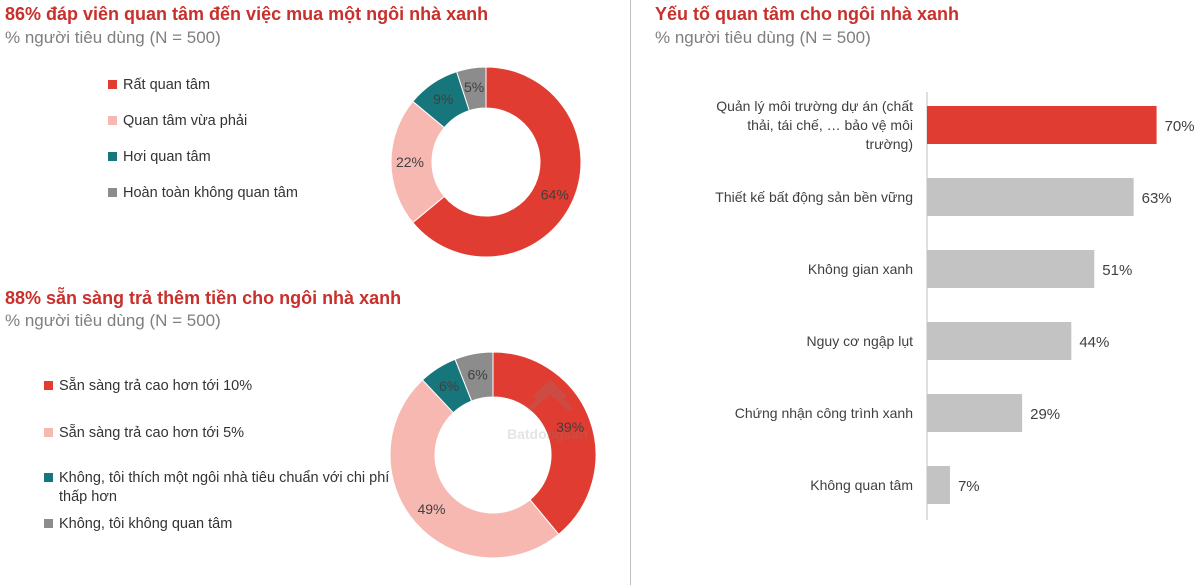 Image resolution: width=1200 pixels, height=585 pixels. Describe the element at coordinates (1094, 342) in the screenshot. I see `bar-value-label: 44%` at that location.